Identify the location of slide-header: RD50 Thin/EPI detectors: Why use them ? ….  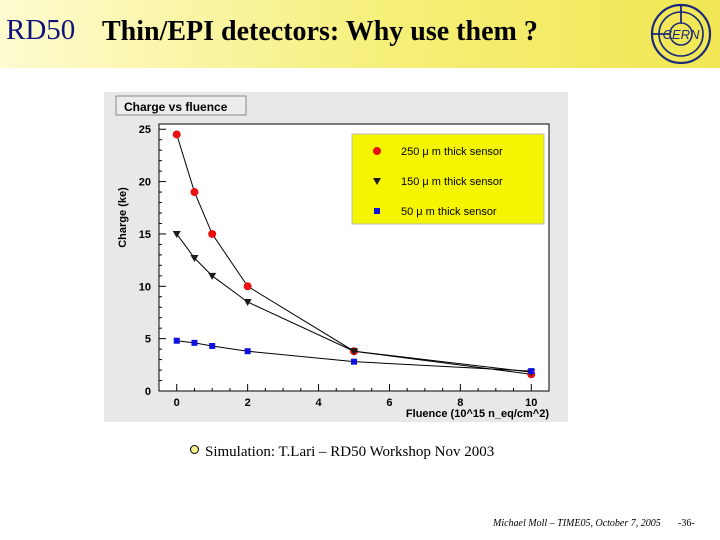
(360, 34).